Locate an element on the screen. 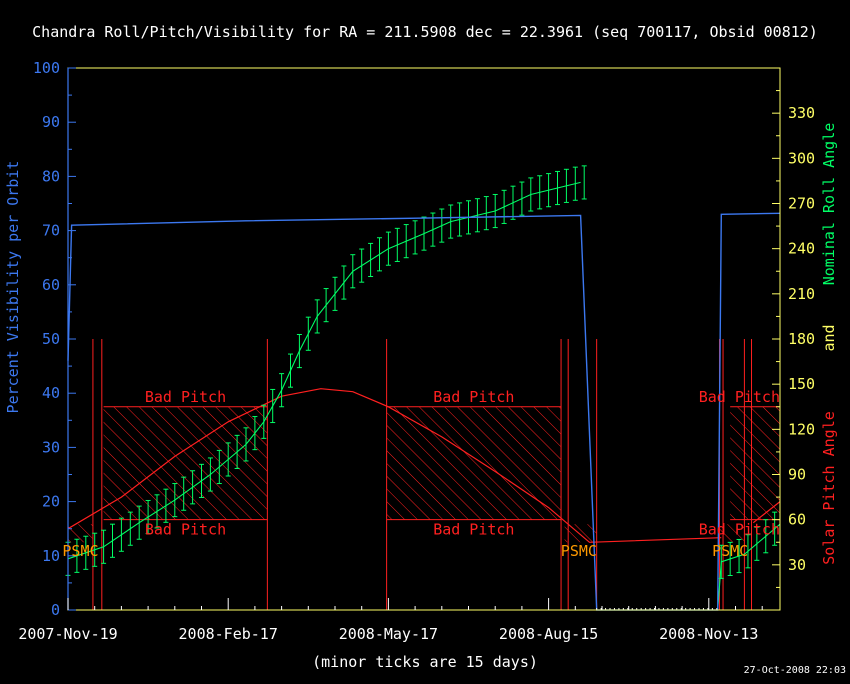  right-tick-label: 60 is located at coordinates (797, 520).